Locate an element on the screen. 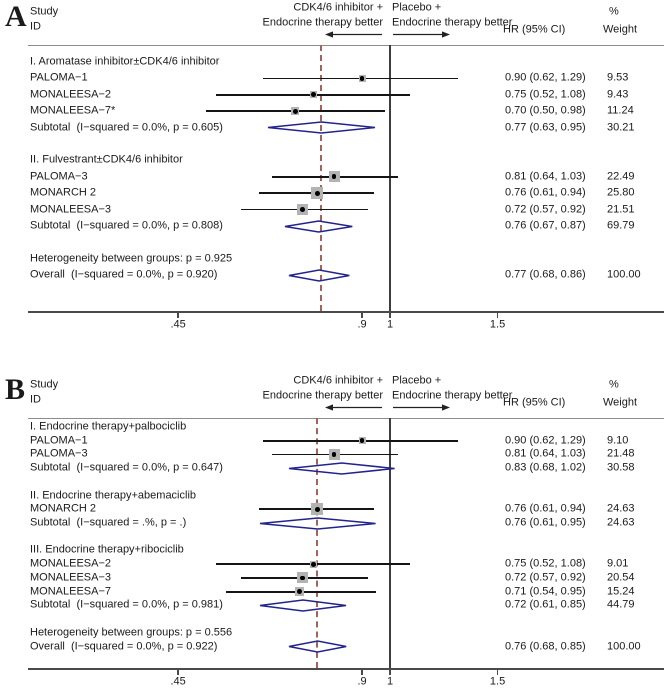  weight-value: 21.48 is located at coordinates (621, 453).